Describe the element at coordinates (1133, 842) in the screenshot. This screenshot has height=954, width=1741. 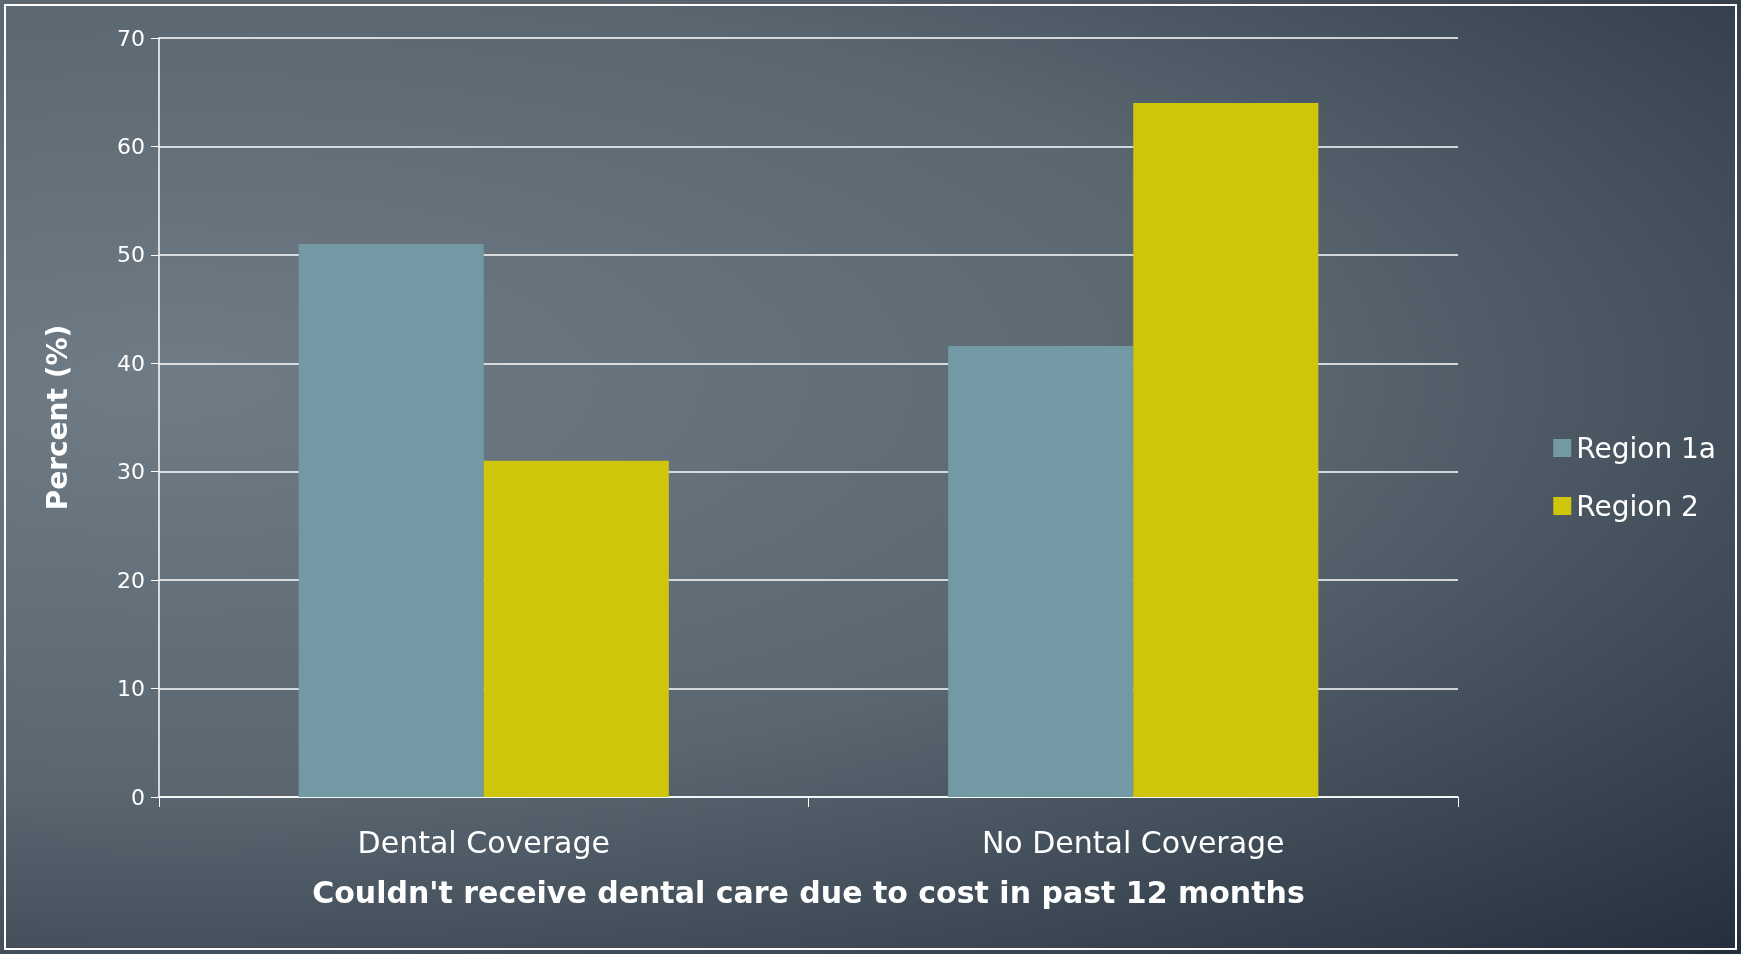
I see `x-tick-label: No Dental Coverage` at that location.